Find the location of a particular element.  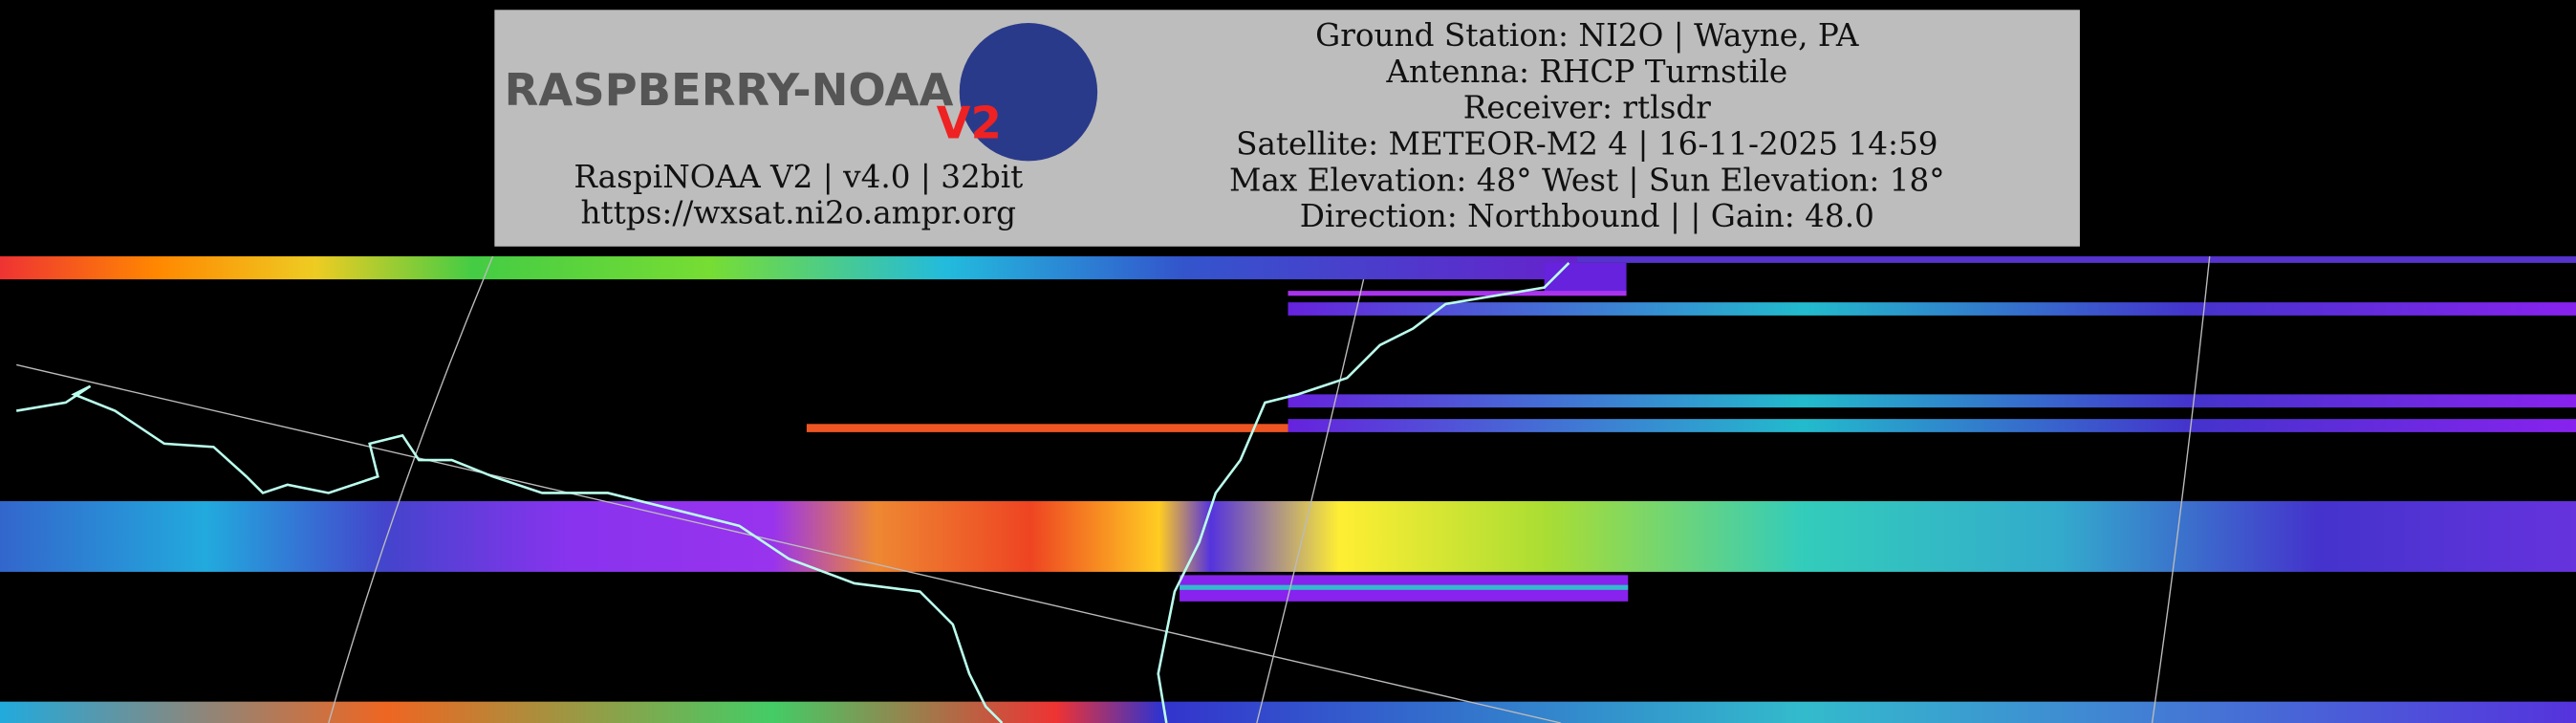

header-line: Ground Station: NI2O | Wayne, PA is located at coordinates (1587, 36).